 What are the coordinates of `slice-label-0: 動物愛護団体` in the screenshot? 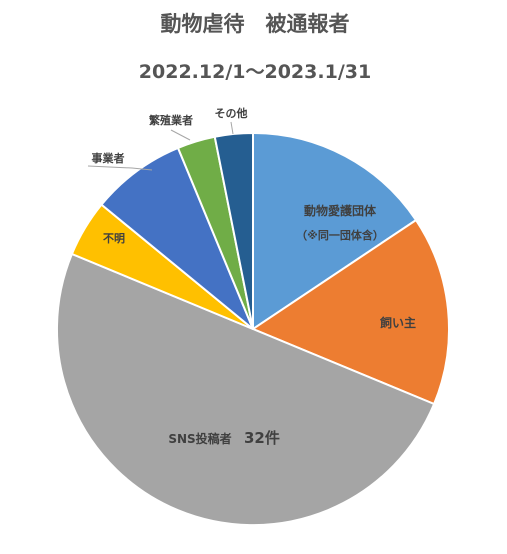 It's located at (340, 210).